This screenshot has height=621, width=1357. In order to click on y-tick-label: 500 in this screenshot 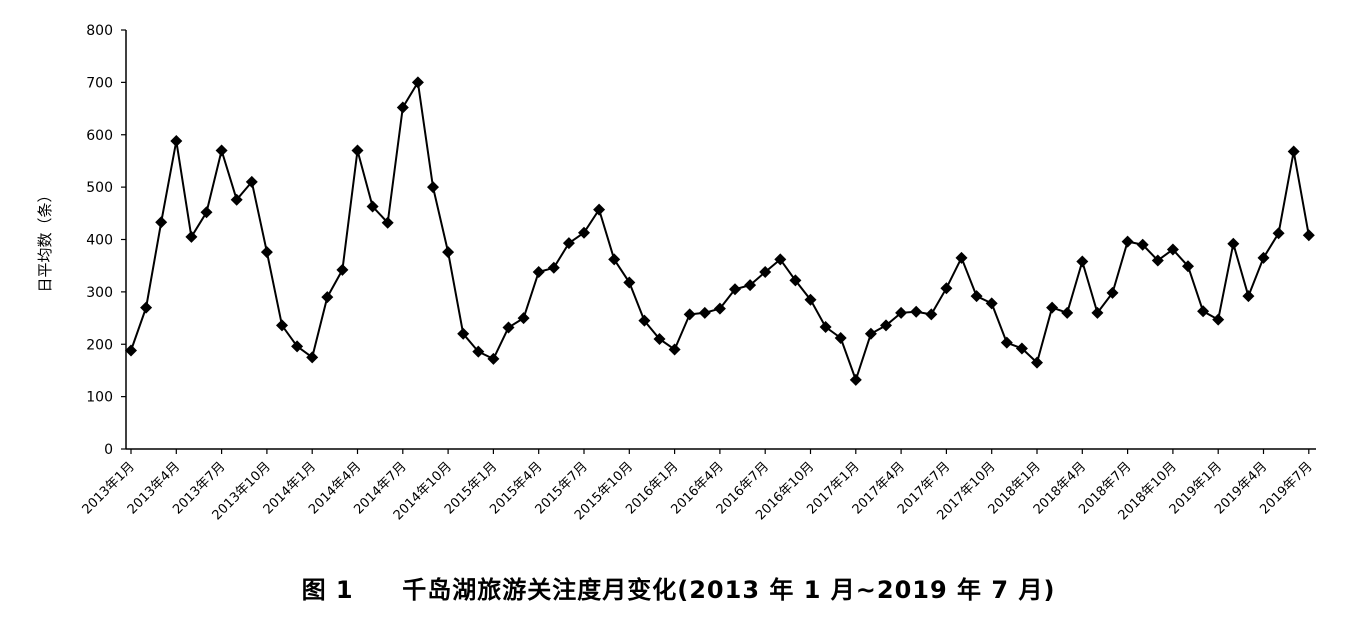, I will do `click(99, 188)`.